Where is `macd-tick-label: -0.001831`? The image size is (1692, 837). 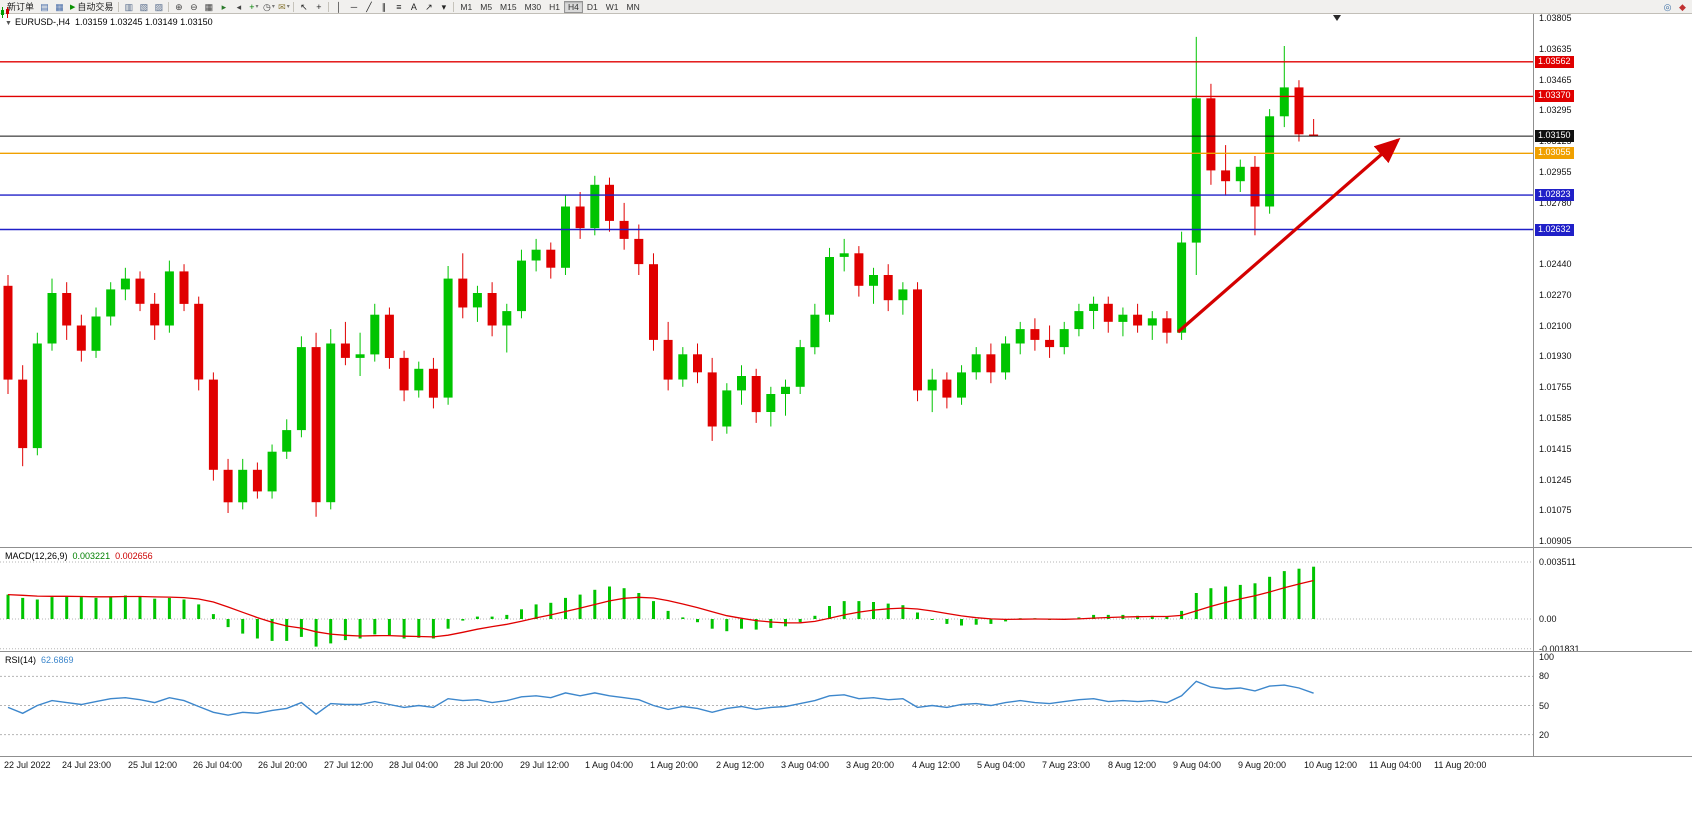 macd-tick-label: -0.001831 is located at coordinates (1559, 648).